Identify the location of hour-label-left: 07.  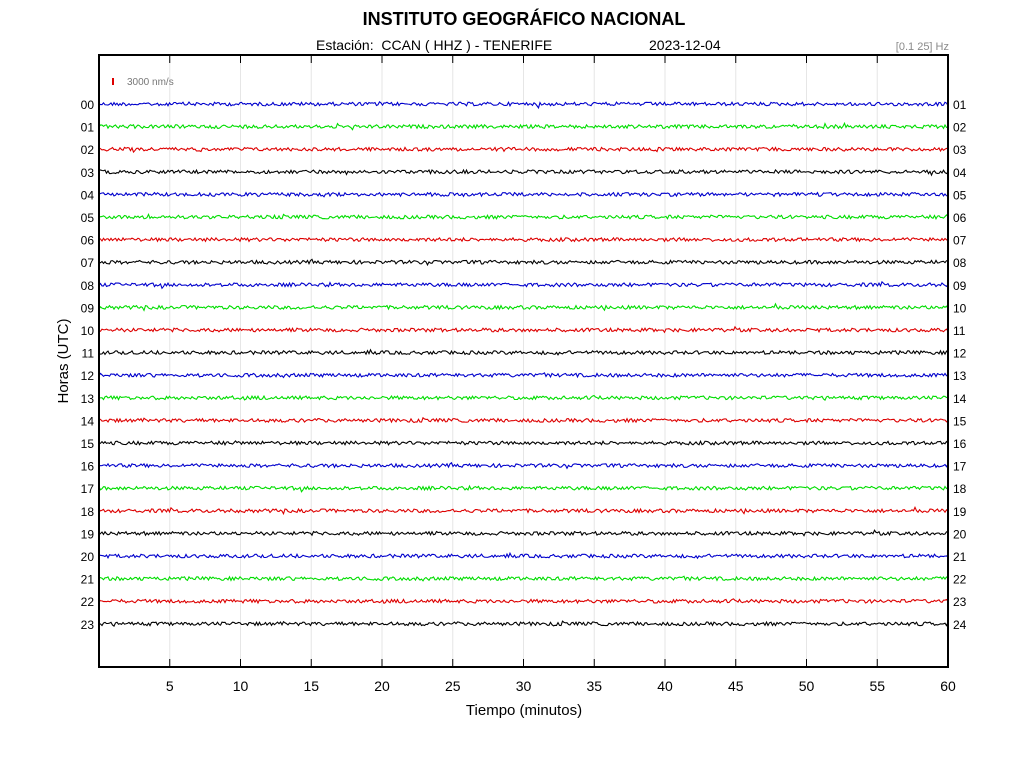
(88, 263).